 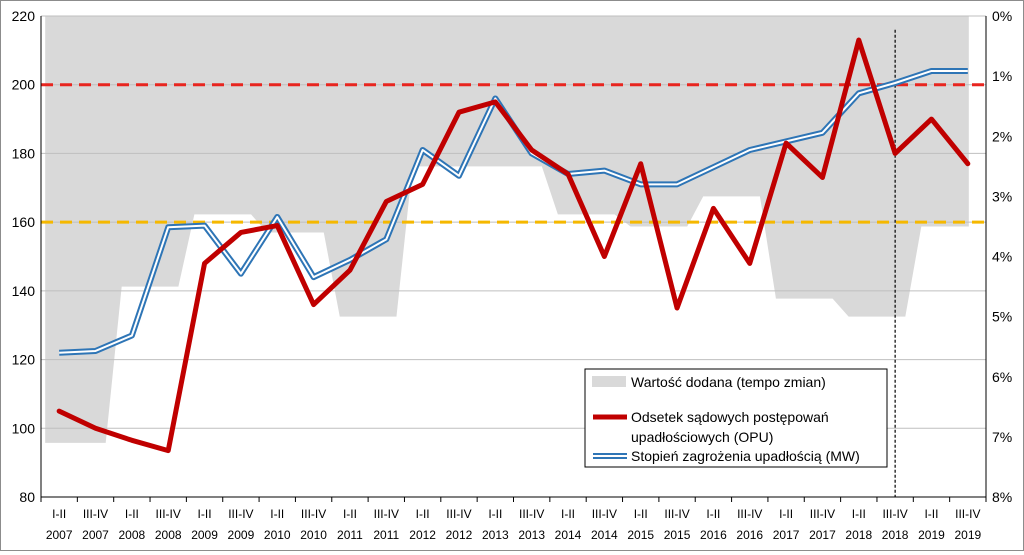 I want to click on y-right-tick-labels: 0% 1% 2% 3% 4% 5% 6% 7% 8%, so click(x=1002, y=256).